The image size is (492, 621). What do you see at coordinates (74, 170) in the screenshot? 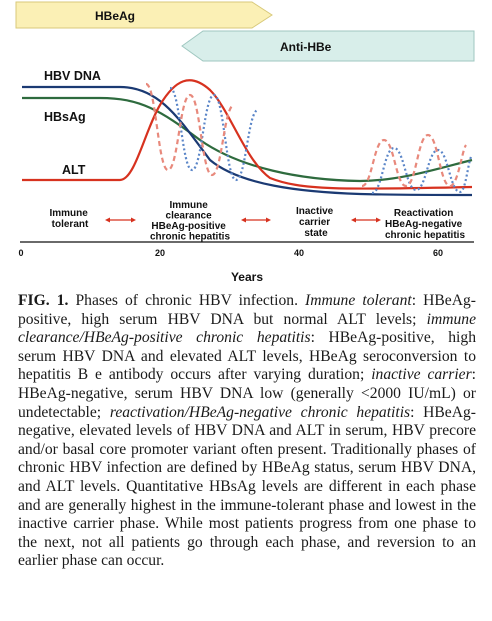
I see `alt-label: ALT` at bounding box center [74, 170].